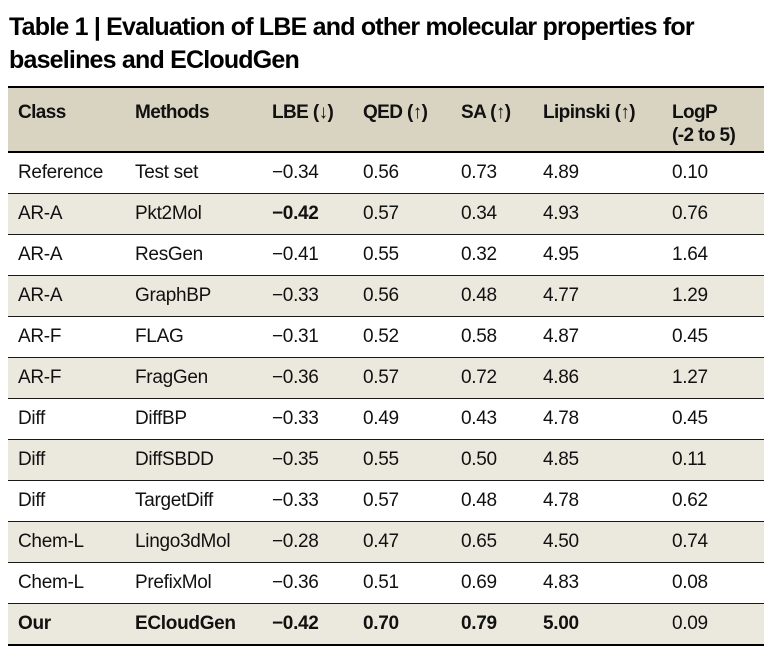 The image size is (772, 664). Describe the element at coordinates (607, 378) in the screenshot. I see `cell-lipinski: 4.86` at that location.